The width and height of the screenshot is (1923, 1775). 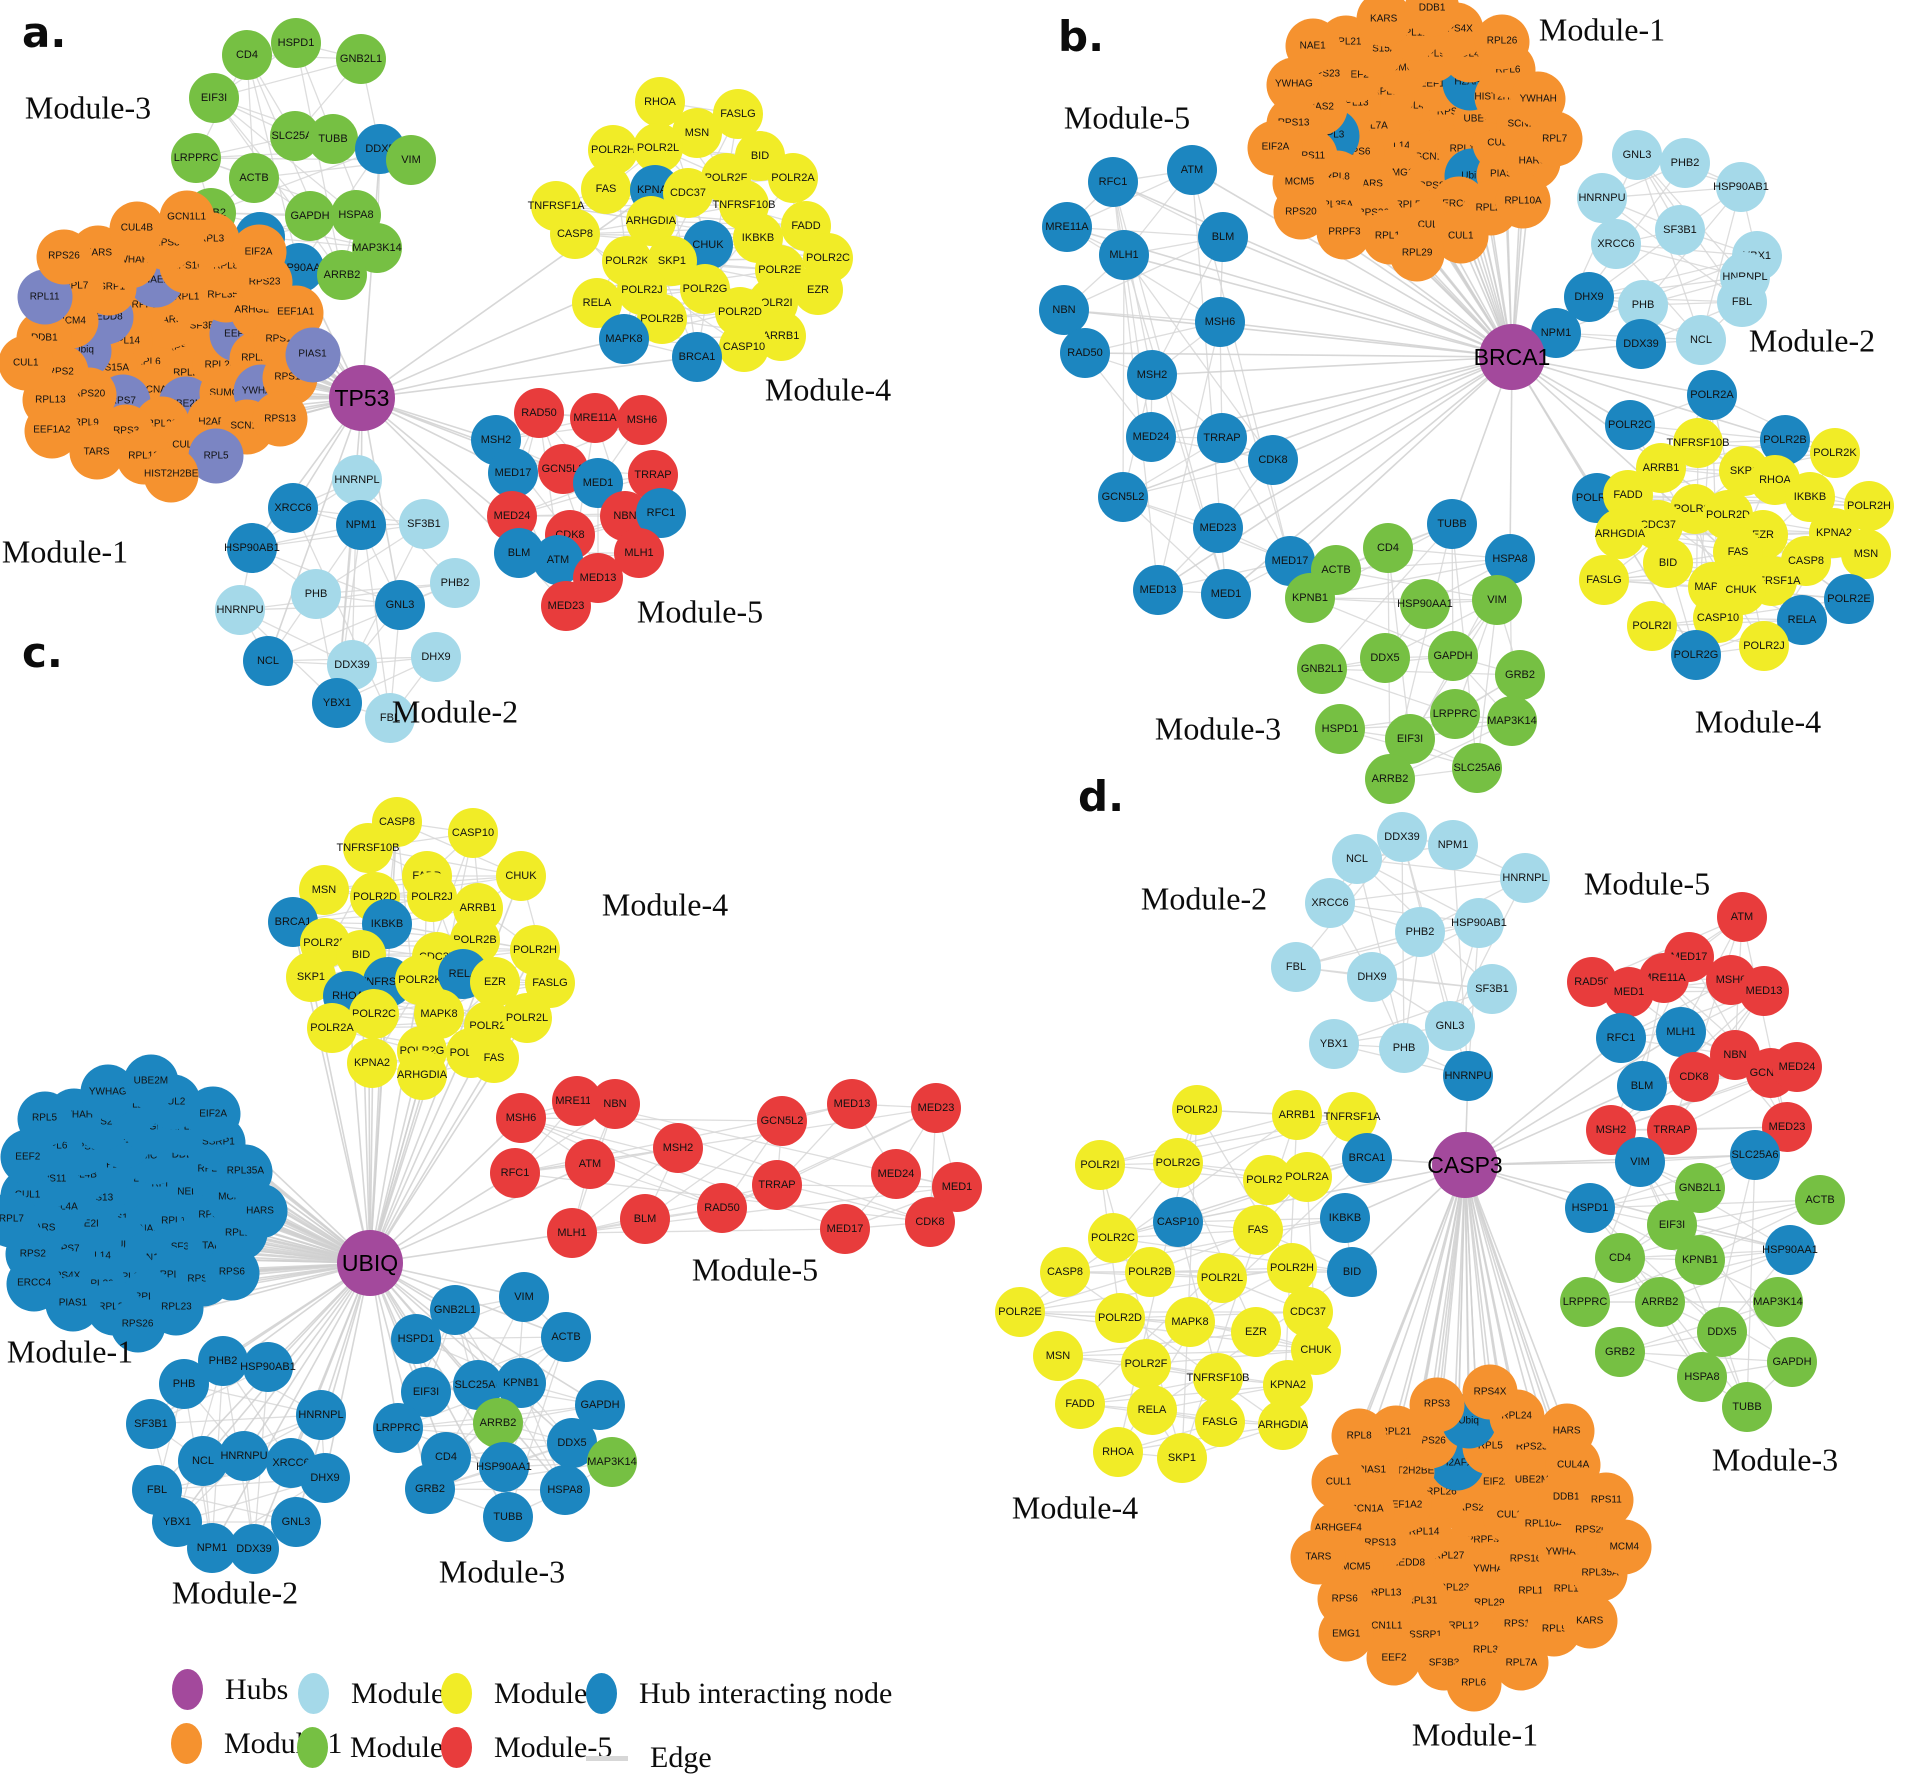 What do you see at coordinates (1402, 837) in the screenshot?
I see `node-d-module2-ddx39: DDX39` at bounding box center [1402, 837].